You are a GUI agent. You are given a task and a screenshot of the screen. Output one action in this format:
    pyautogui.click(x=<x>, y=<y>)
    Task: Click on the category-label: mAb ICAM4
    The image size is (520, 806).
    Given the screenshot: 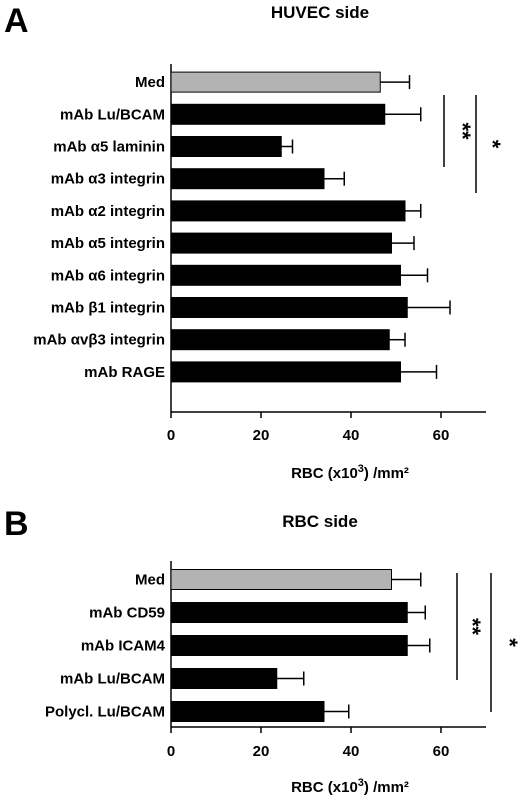 What is the action you would take?
    pyautogui.click(x=123, y=646)
    